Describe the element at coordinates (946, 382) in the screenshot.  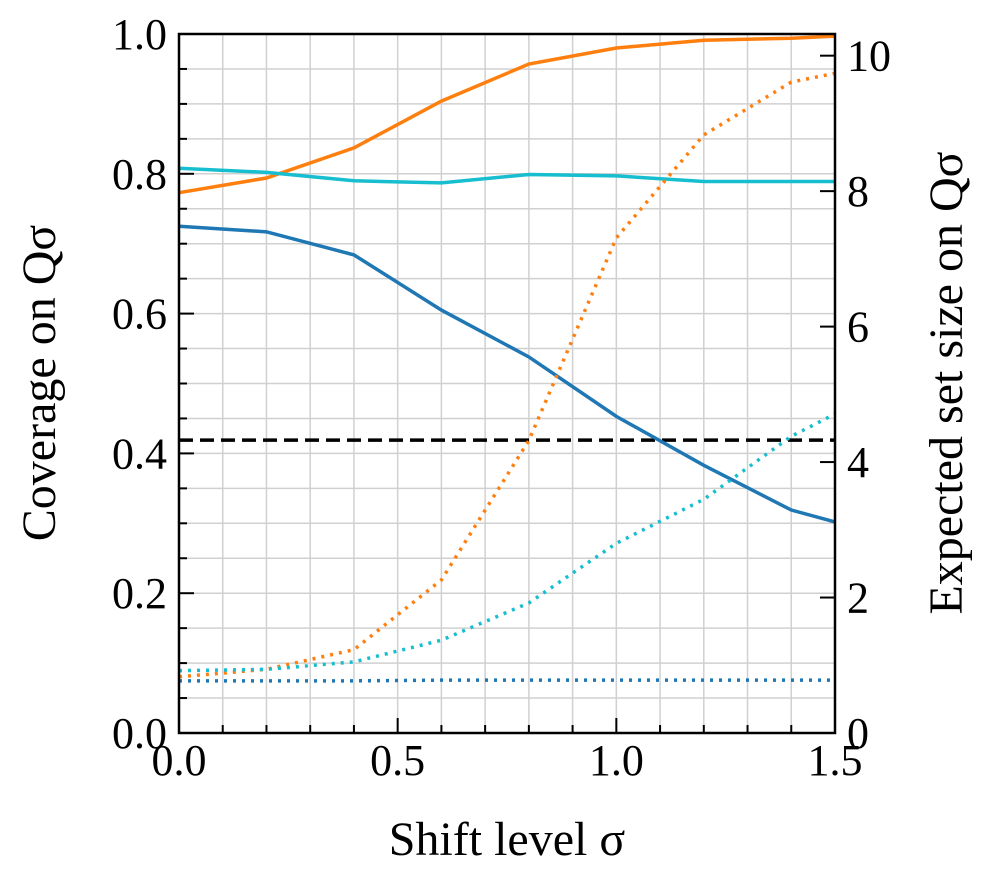
I see `y2-axis-label: Expected set size on Qσ` at that location.